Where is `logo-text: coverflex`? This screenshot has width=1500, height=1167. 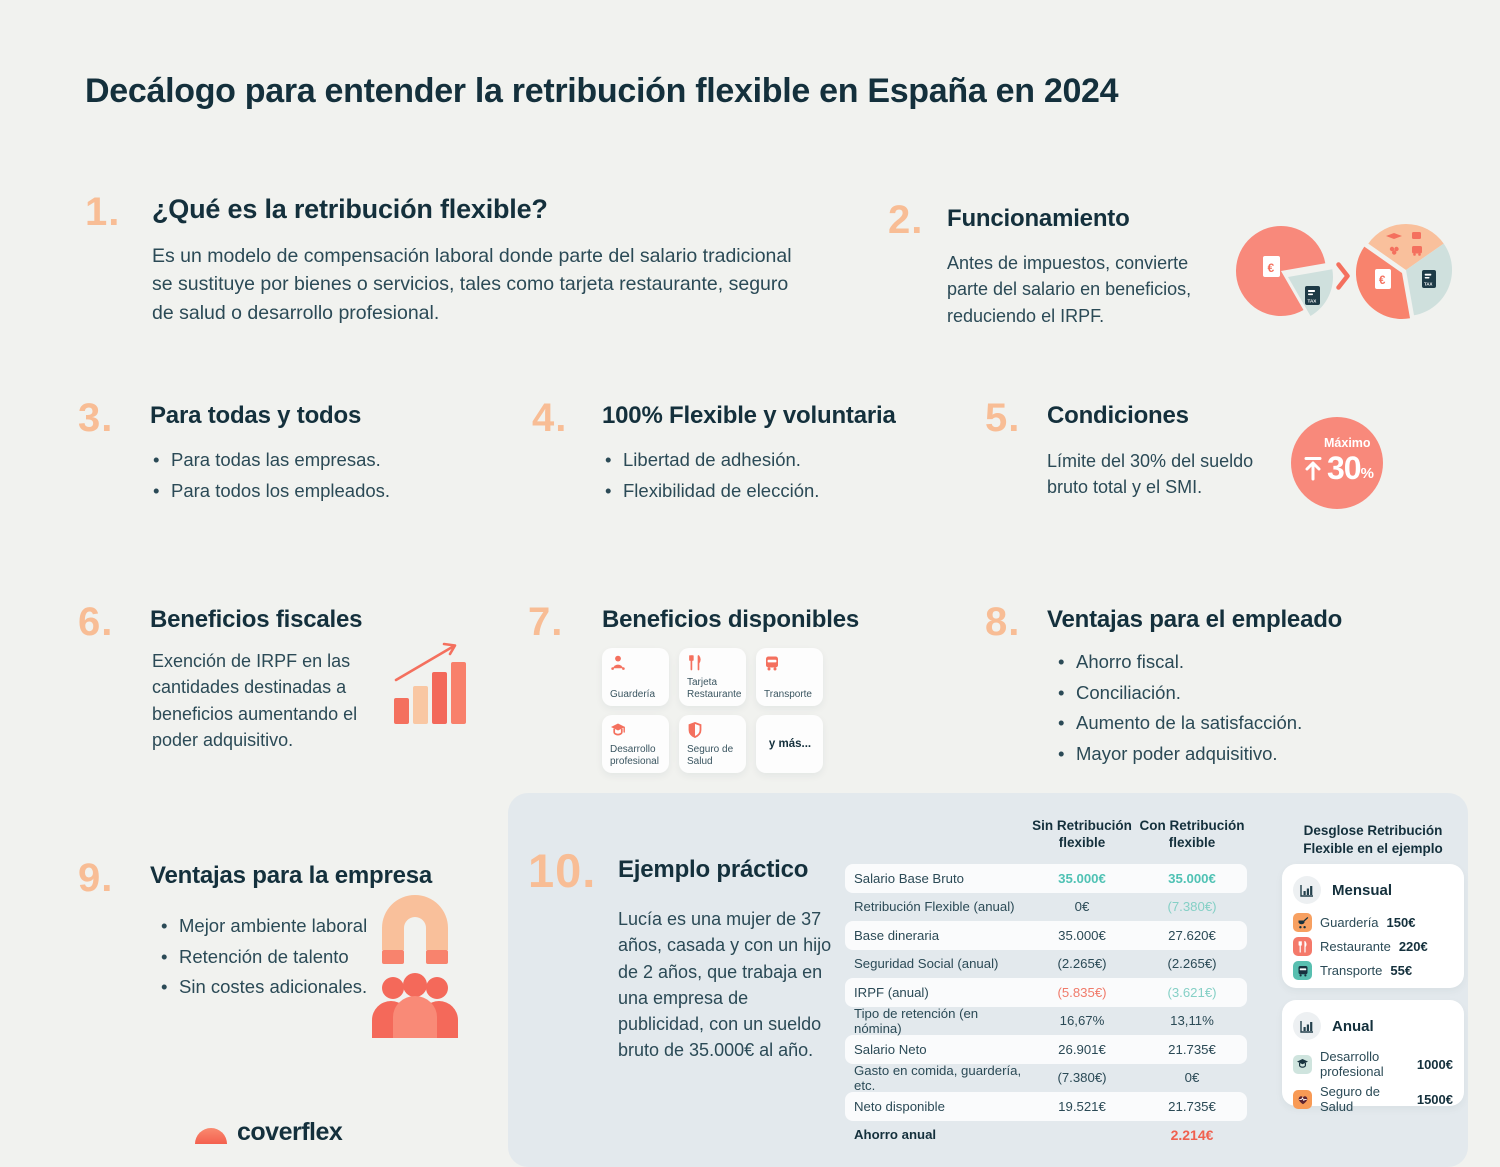 logo-text: coverflex is located at coordinates (290, 1132).